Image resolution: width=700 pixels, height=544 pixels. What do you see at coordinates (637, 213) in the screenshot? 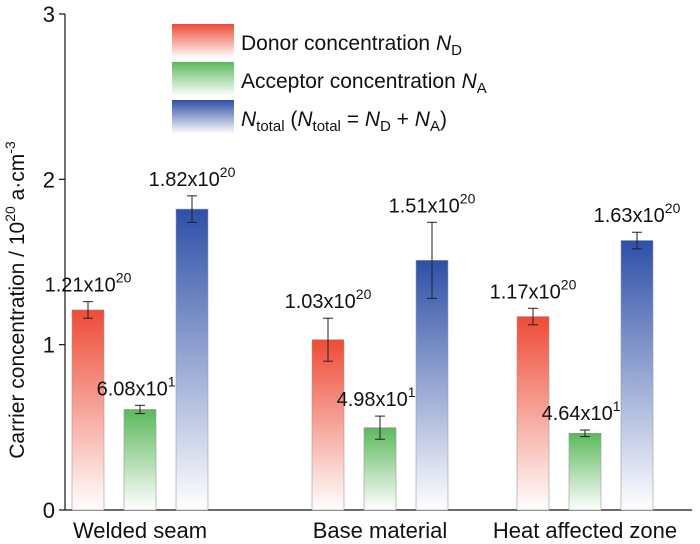
I see `data-label: 1.63x10²⁰` at bounding box center [637, 213].